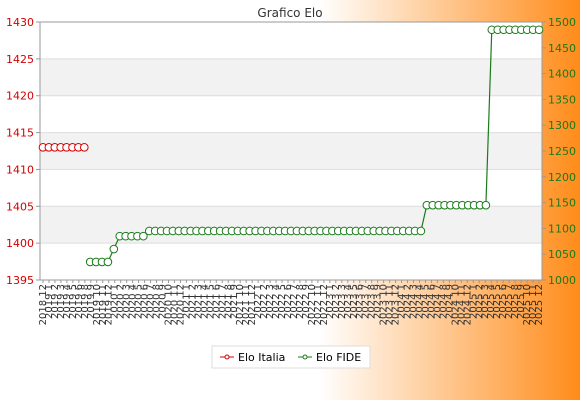 This screenshot has width=580, height=400. I want to click on x-axis-tick-label: 2024 3, so click(414, 301).